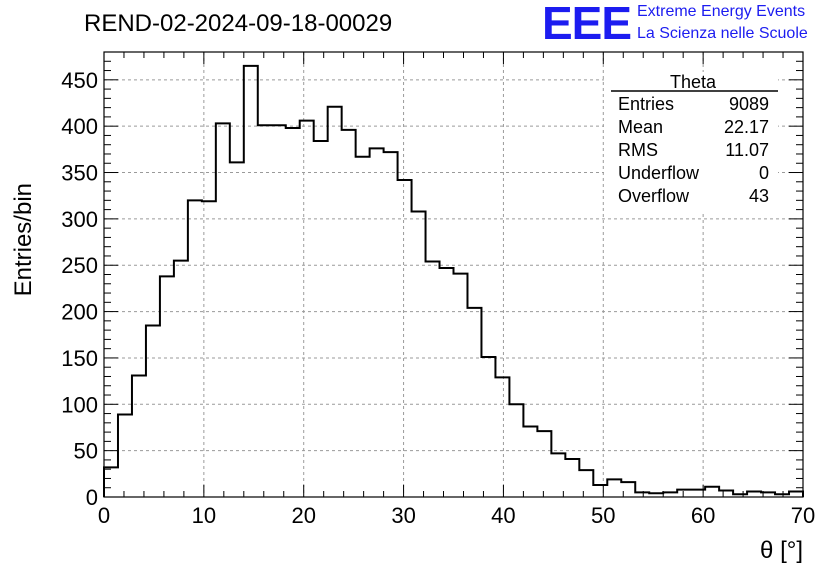  Describe the element at coordinates (79, 312) in the screenshot. I see `y-tick-label: 200` at that location.